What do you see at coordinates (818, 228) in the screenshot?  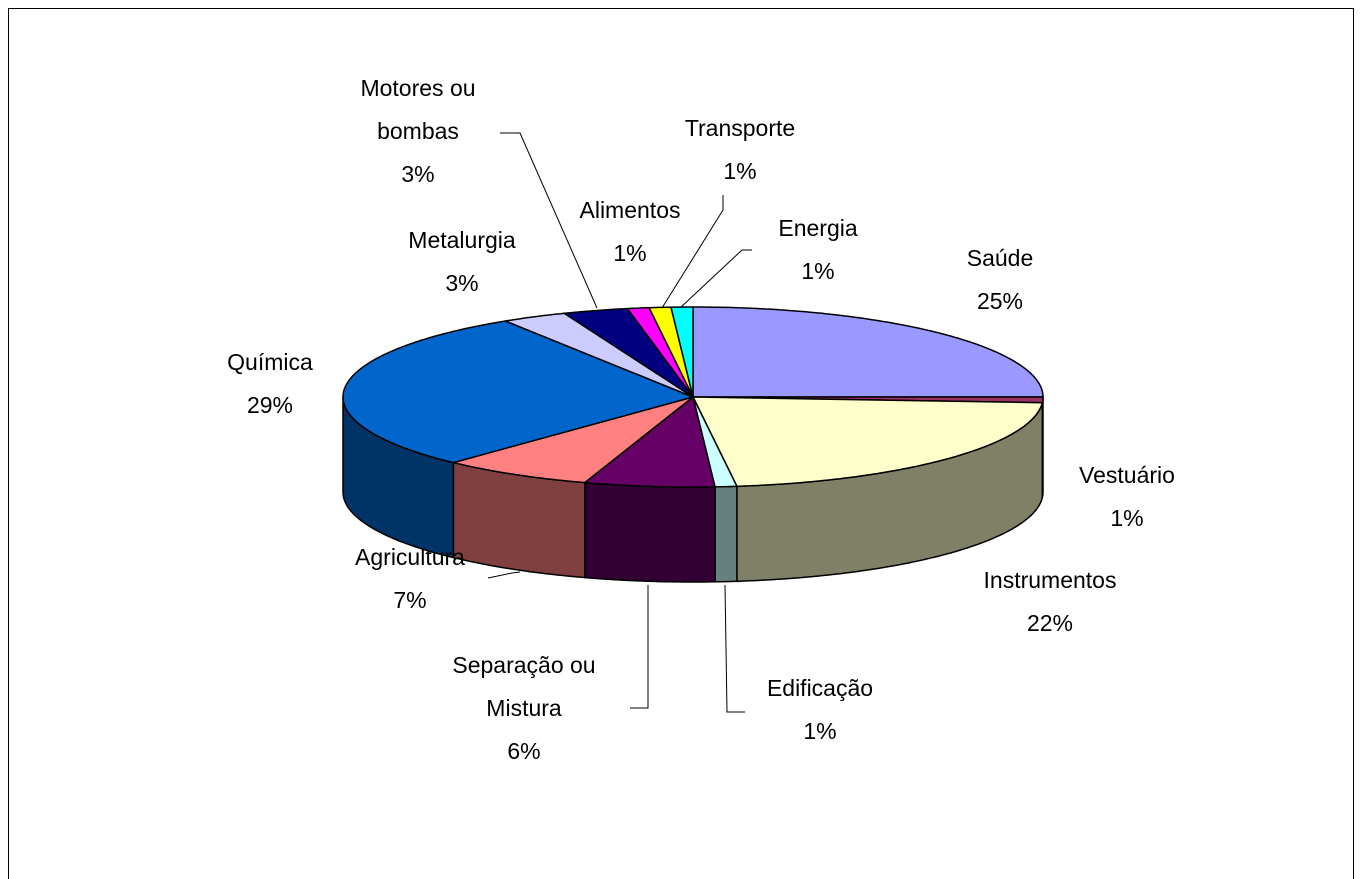 I see `category-label: Energia` at bounding box center [818, 228].